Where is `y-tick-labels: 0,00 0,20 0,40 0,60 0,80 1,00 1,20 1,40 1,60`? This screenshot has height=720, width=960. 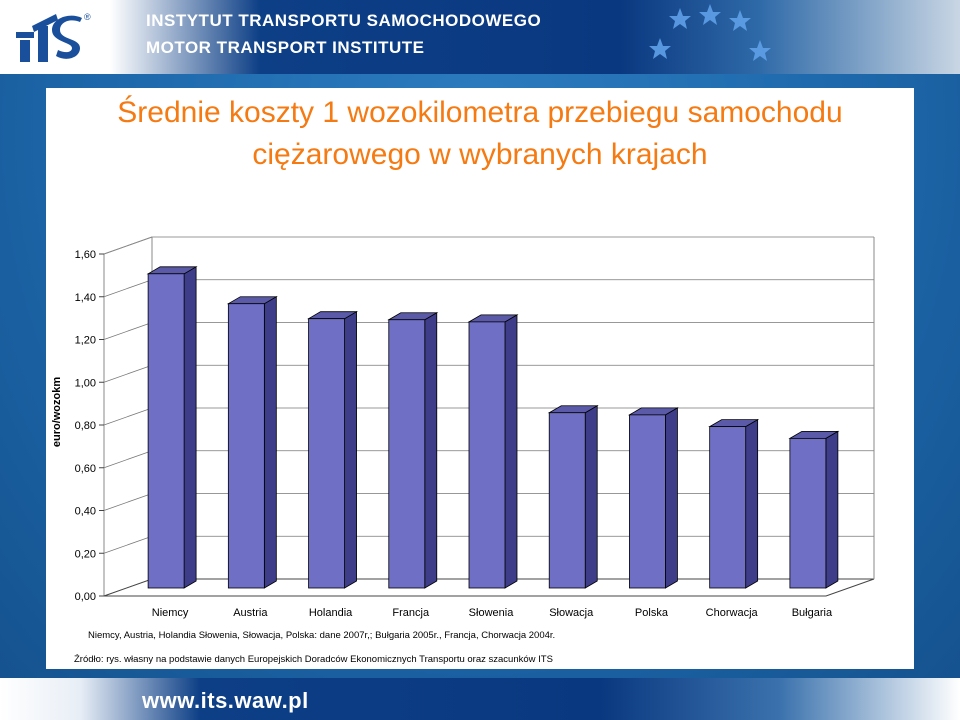 y-tick-labels: 0,00 0,20 0,40 0,60 0,80 1,00 1,20 1,40 1,60 is located at coordinates (85, 426).